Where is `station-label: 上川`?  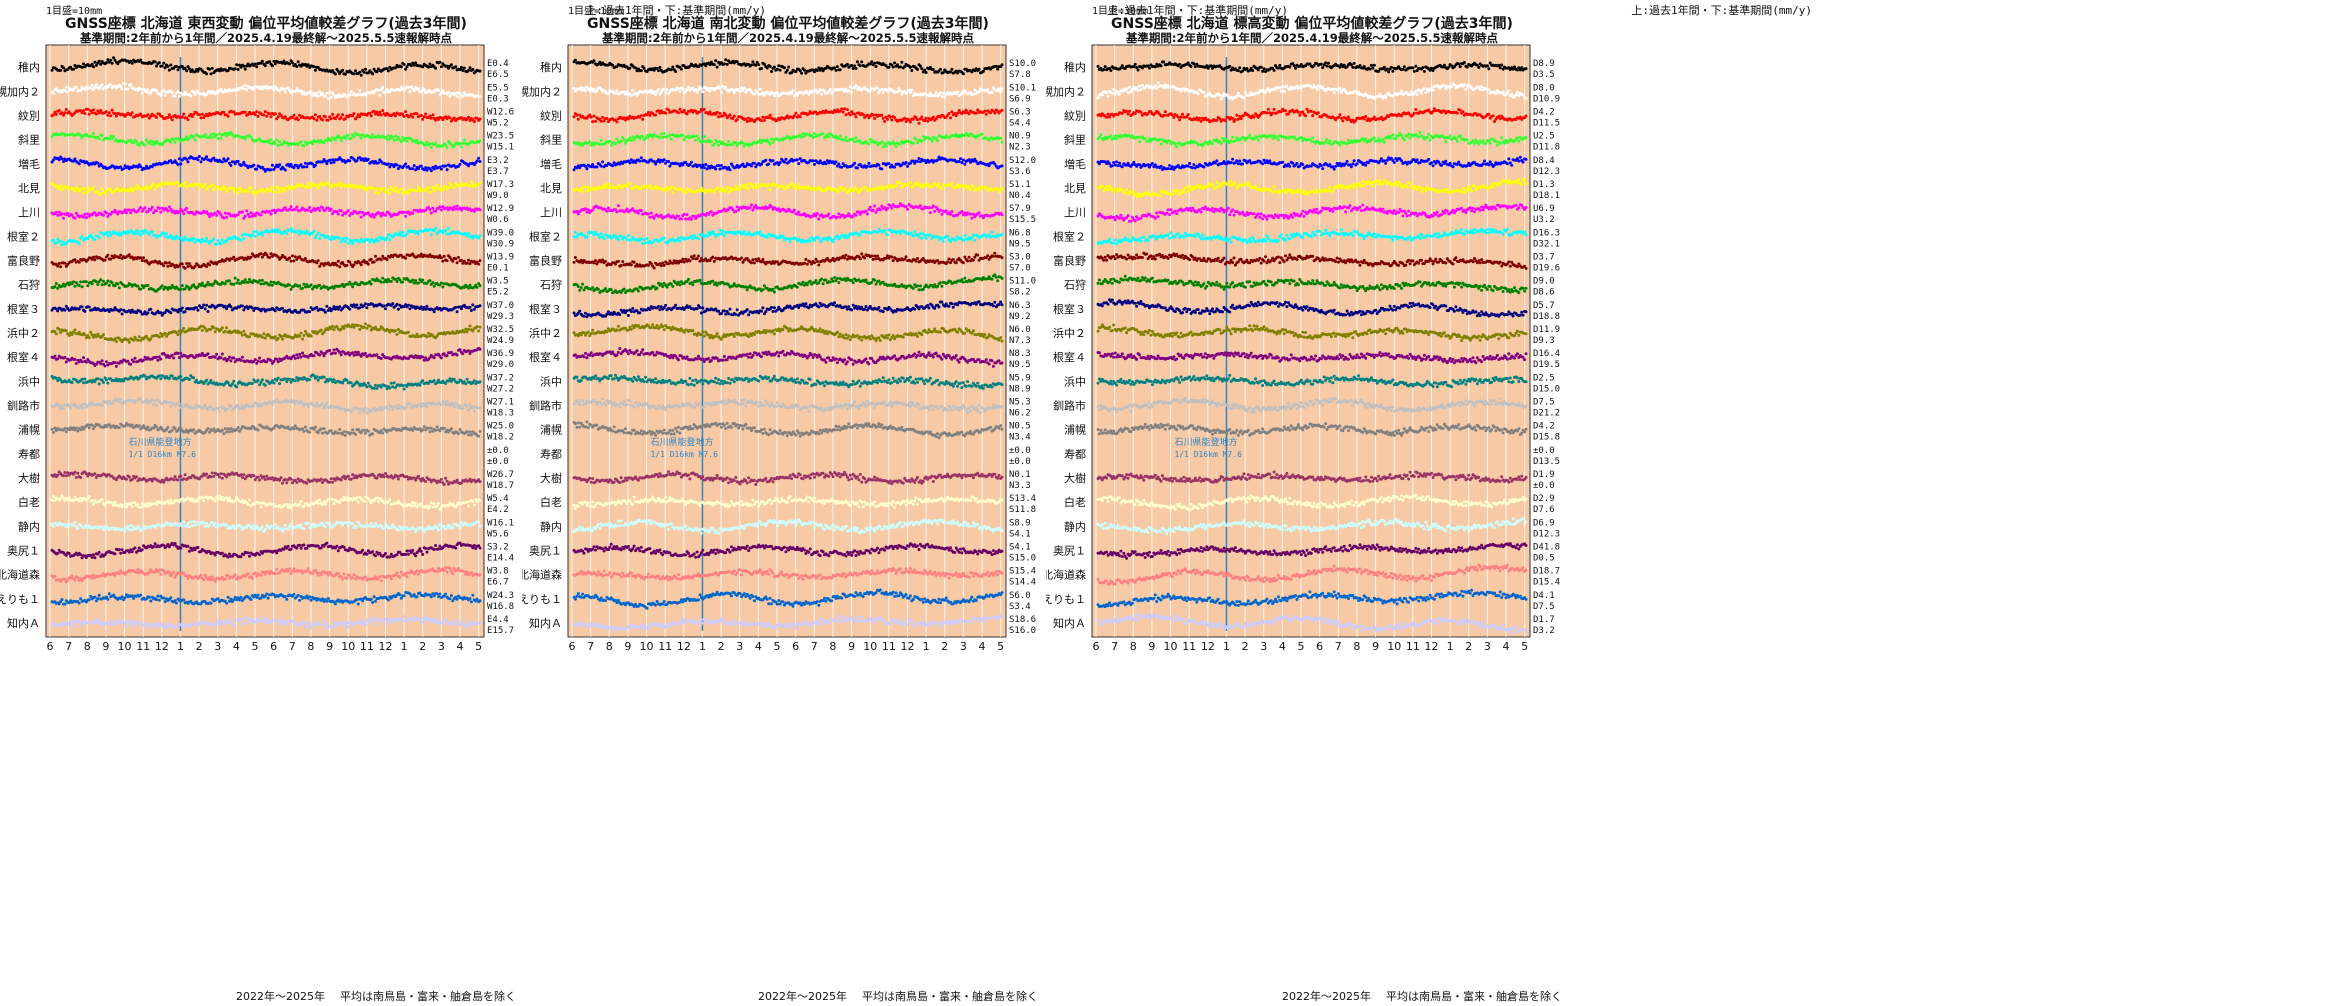
station-label: 上川 is located at coordinates (29, 212).